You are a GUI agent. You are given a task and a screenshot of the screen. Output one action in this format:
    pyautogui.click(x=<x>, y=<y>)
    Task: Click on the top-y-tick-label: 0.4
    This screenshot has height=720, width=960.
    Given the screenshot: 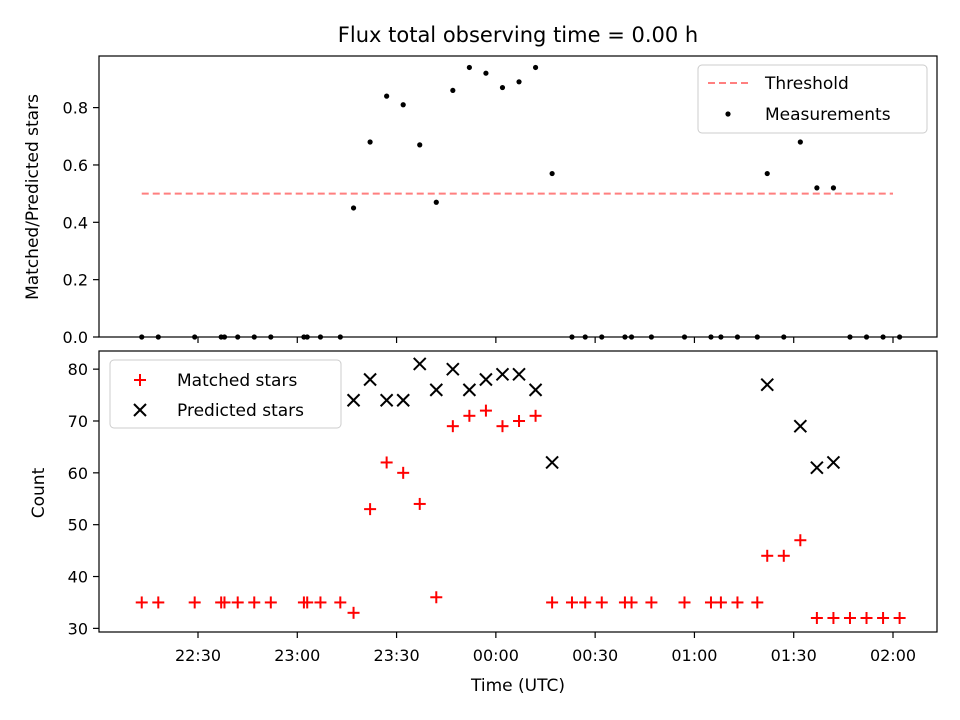 What is the action you would take?
    pyautogui.click(x=75, y=222)
    